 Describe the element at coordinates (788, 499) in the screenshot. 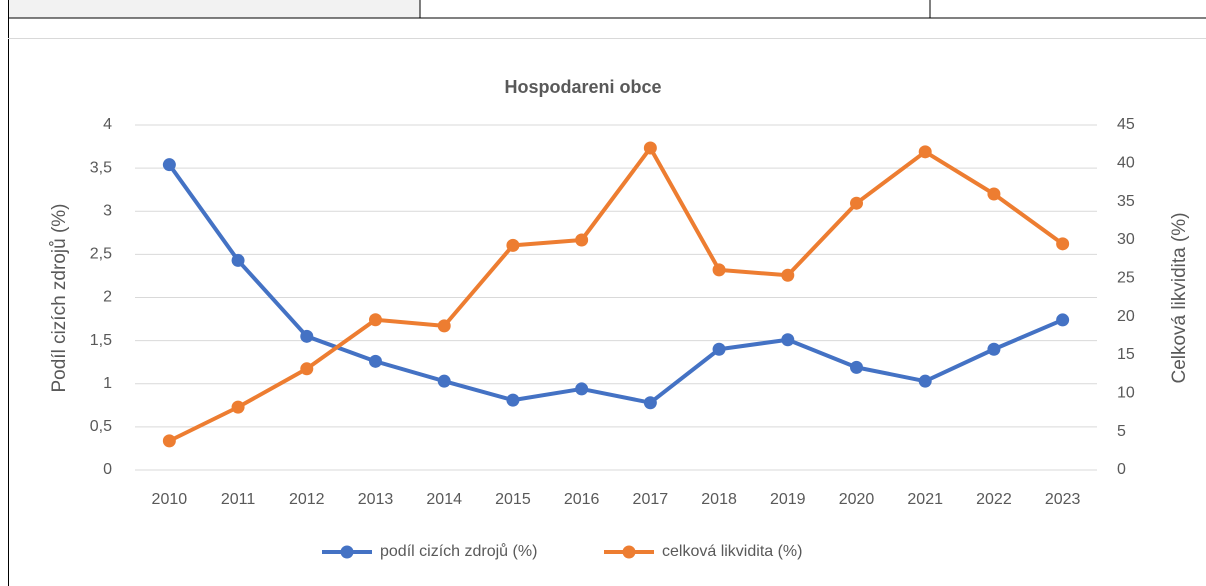

I see `x-tick-label: 2019` at that location.